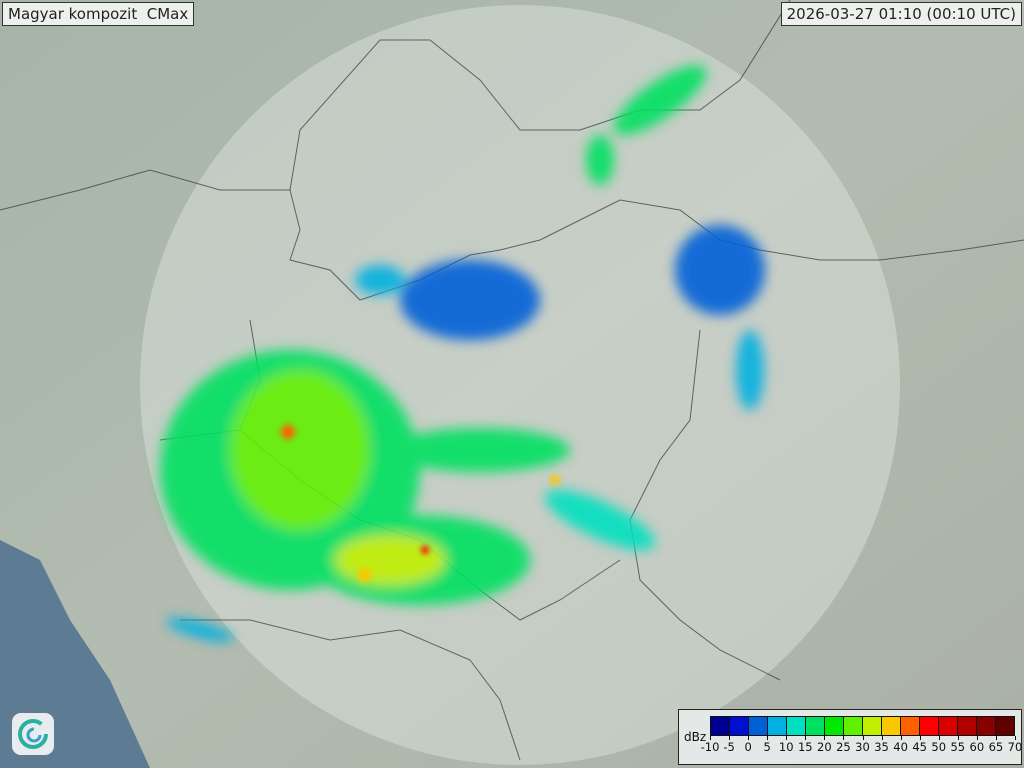 This screenshot has height=768, width=1024. Describe the element at coordinates (977, 747) in the screenshot. I see `legend-tick-label: 60` at that location.